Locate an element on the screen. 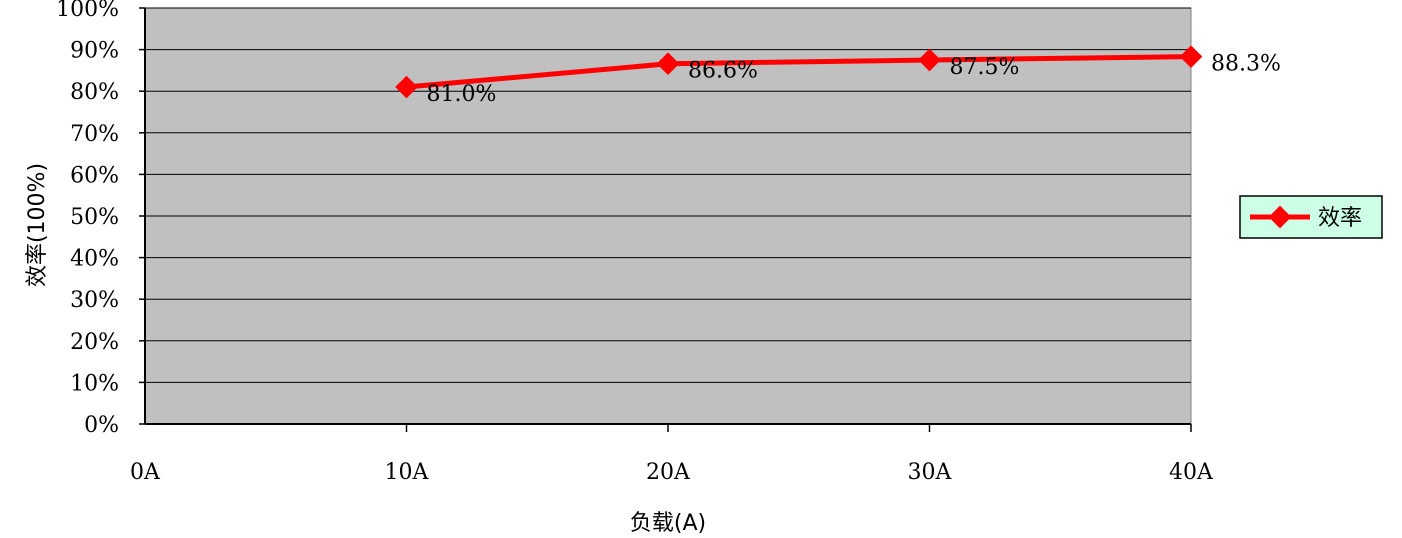 This screenshot has height=538, width=1402. x-tick-label: 20A is located at coordinates (668, 472).